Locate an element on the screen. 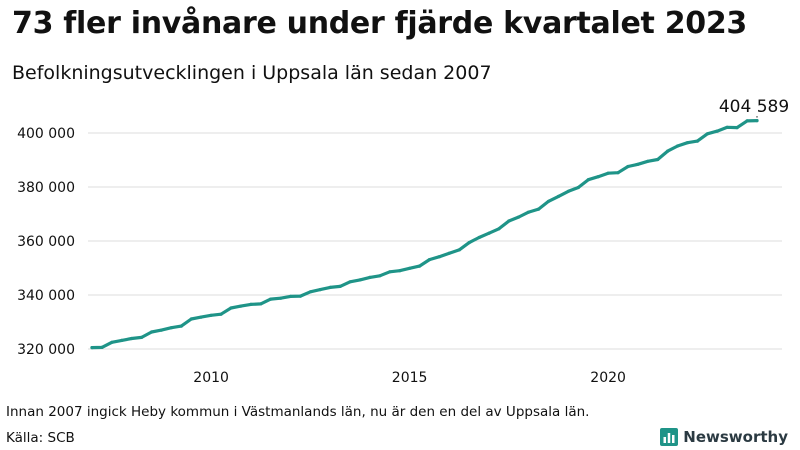  y-tick-label: 320 000 is located at coordinates (46, 350).